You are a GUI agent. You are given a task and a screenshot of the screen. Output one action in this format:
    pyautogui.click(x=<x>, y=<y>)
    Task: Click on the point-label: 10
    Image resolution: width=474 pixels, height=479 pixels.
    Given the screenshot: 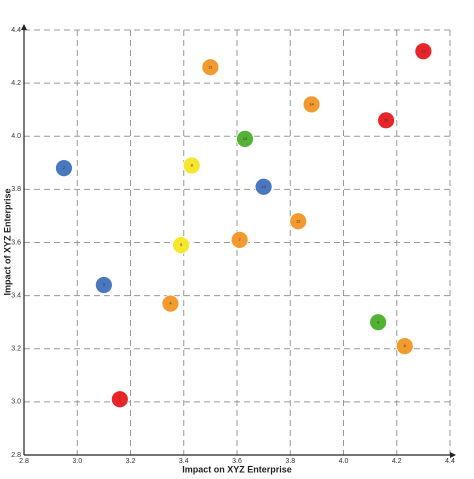 What is the action you would take?
    pyautogui.click(x=263, y=186)
    